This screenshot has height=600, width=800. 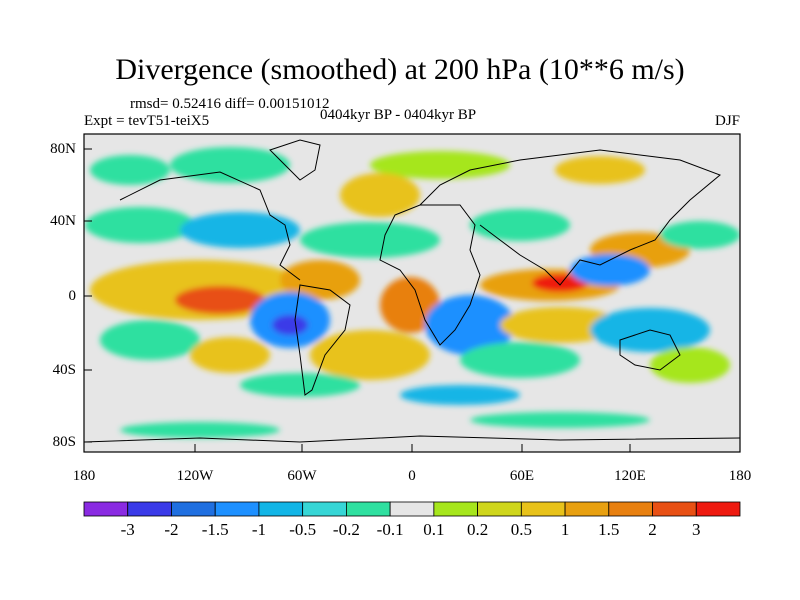 I want to click on colorbar, so click(x=412, y=509).